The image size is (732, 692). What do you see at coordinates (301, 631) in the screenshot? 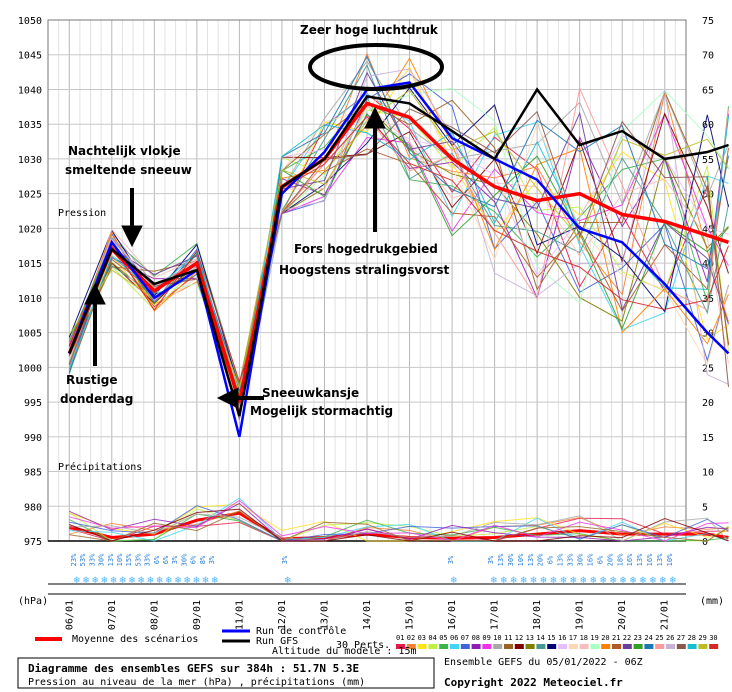
I see `legend-control-label: Run de contrôle` at bounding box center [301, 631].